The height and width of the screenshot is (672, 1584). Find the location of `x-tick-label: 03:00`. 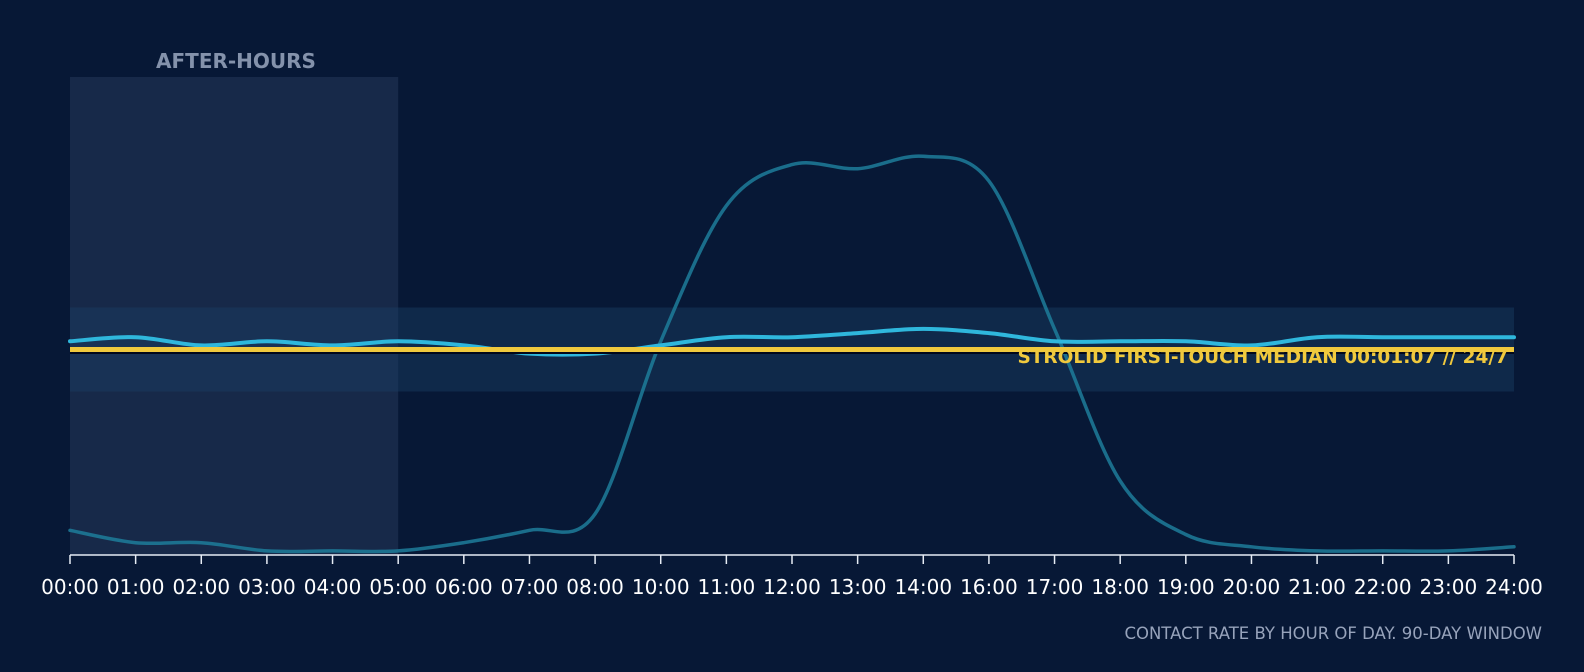

x-tick-label: 03:00 is located at coordinates (267, 587).